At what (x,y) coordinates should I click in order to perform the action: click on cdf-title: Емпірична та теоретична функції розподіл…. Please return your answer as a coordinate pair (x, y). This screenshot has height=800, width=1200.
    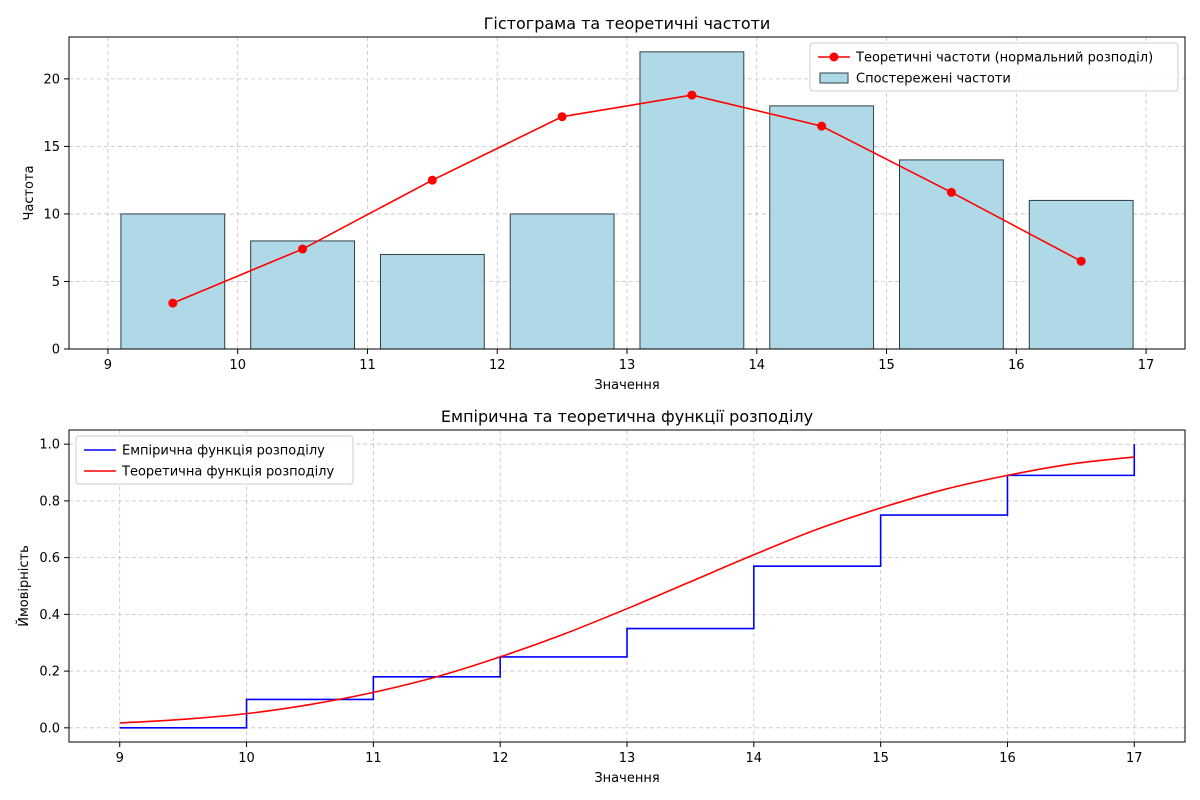
    Looking at the image, I should click on (627, 416).